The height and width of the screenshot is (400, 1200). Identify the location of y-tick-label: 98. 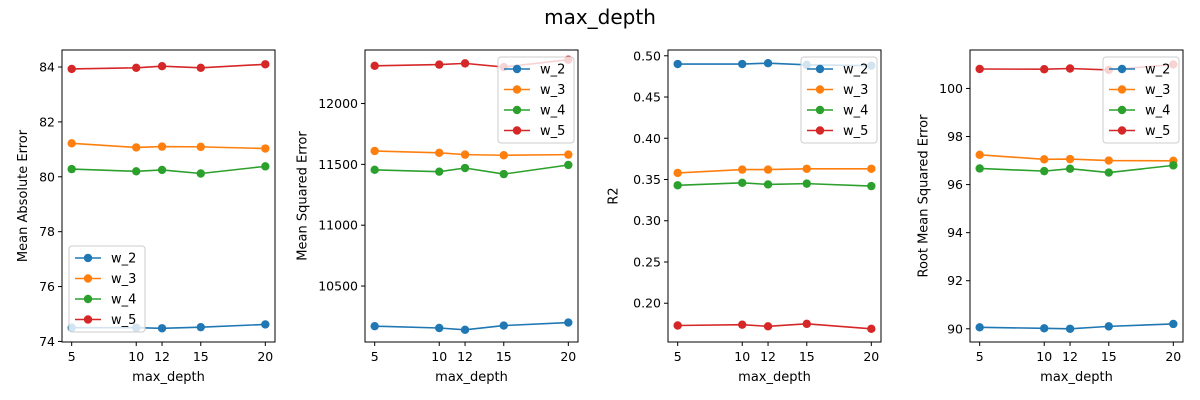
(955, 136).